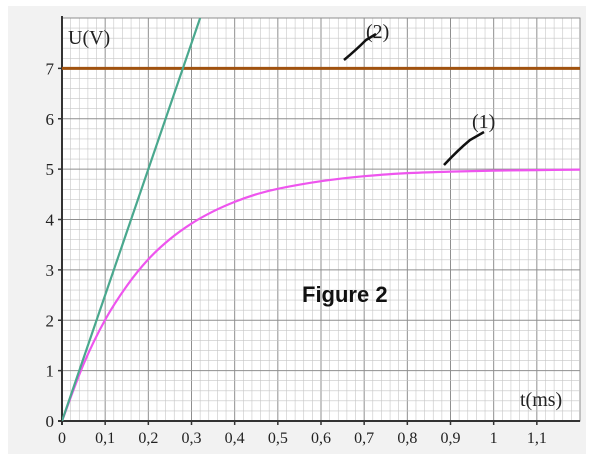 This screenshot has width=595, height=469. What do you see at coordinates (451, 438) in the screenshot?
I see `x-tick-label: 0,9` at bounding box center [451, 438].